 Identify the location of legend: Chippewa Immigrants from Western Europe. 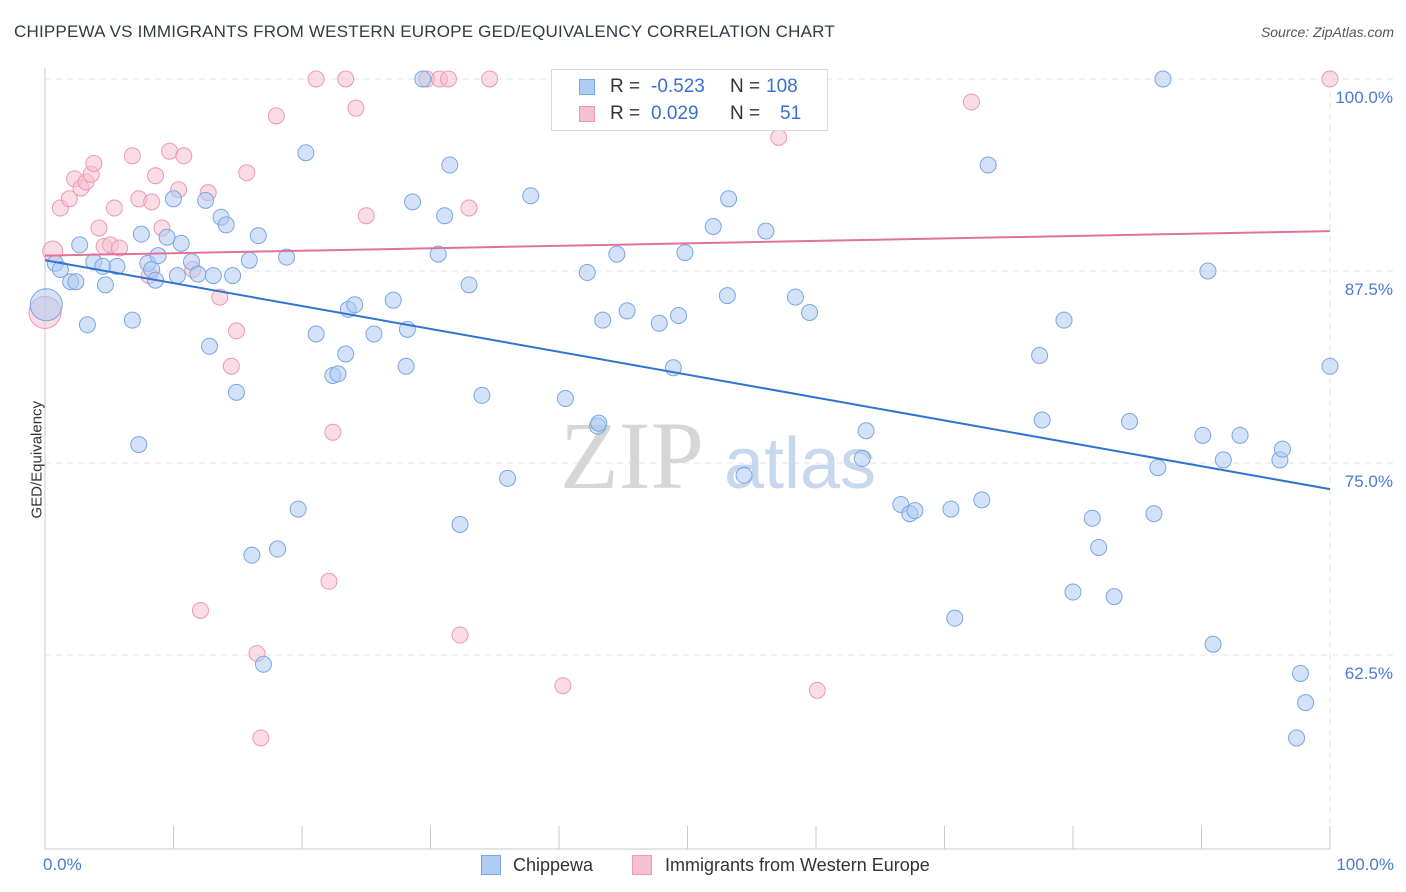
(703, 865).